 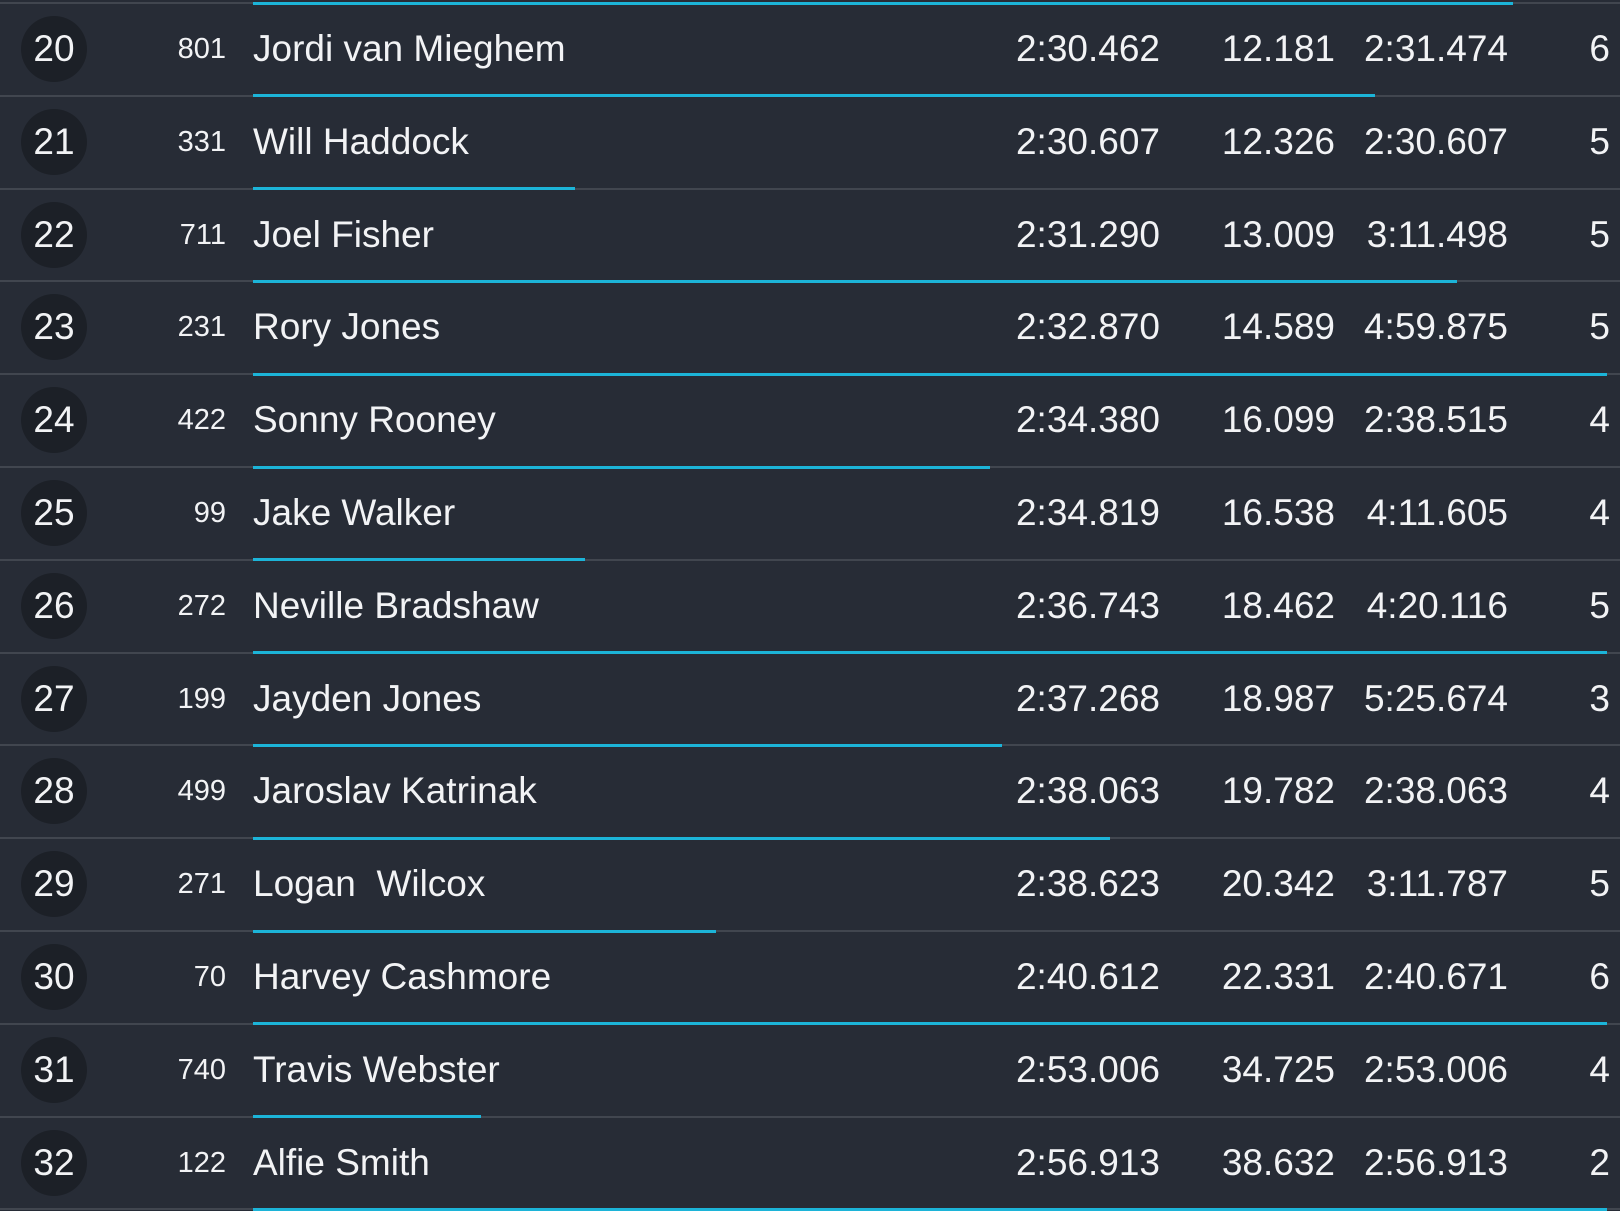 I want to click on position: 25, so click(x=54, y=512).